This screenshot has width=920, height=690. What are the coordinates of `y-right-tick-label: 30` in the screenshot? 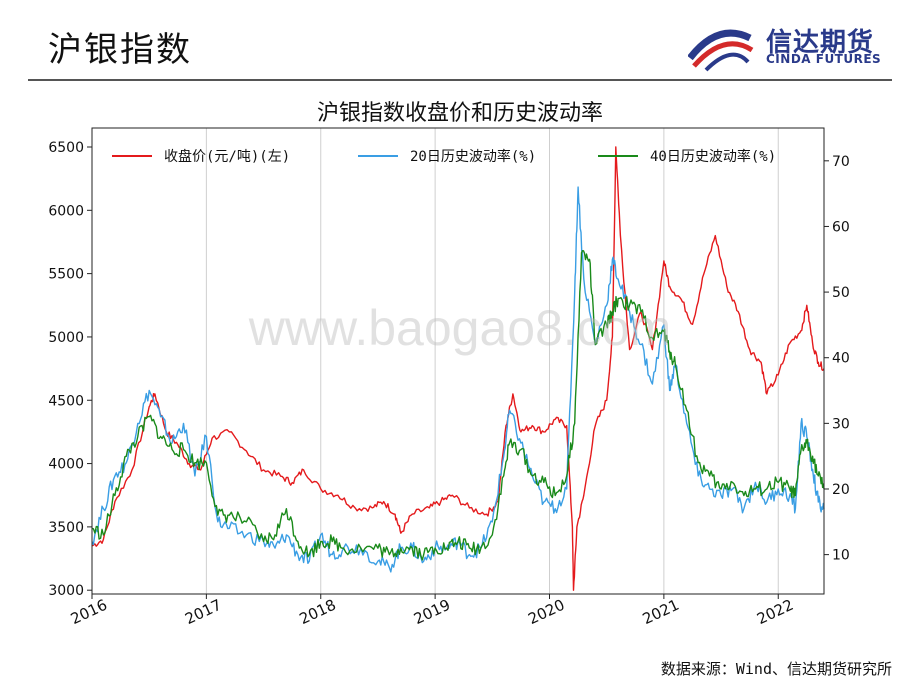 It's located at (841, 424).